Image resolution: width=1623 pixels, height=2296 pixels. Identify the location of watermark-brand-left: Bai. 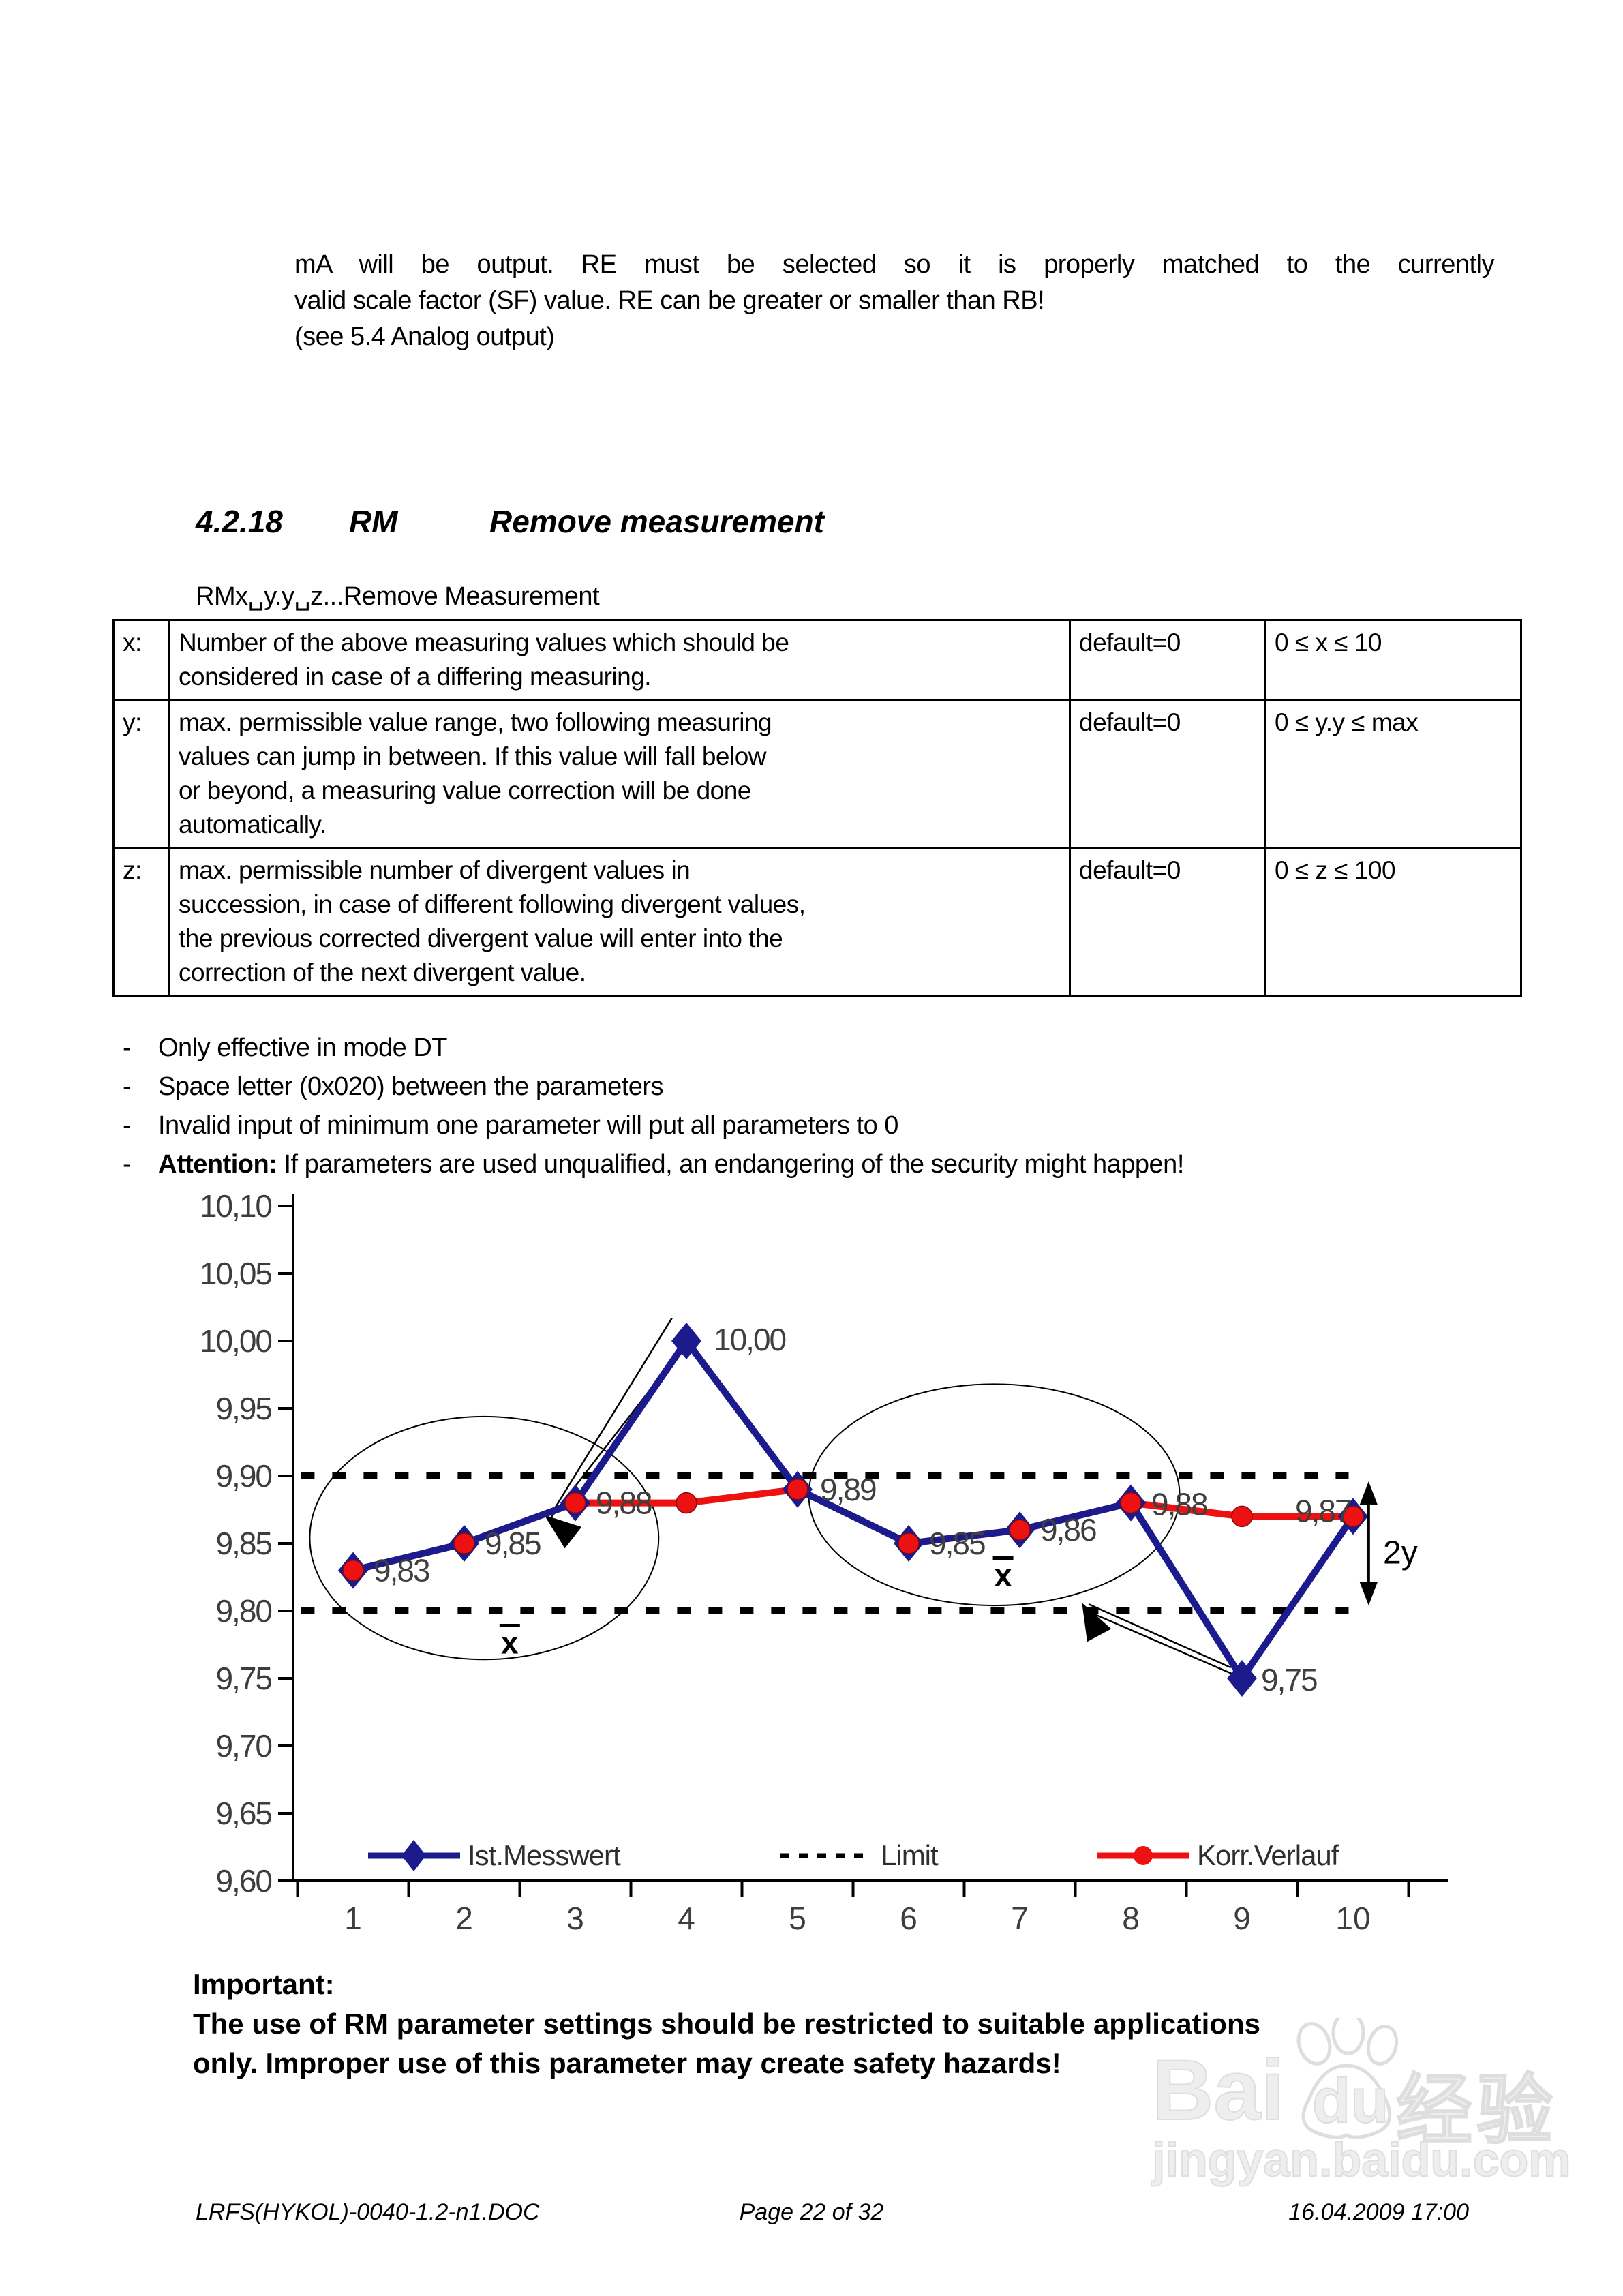
(1218, 2090).